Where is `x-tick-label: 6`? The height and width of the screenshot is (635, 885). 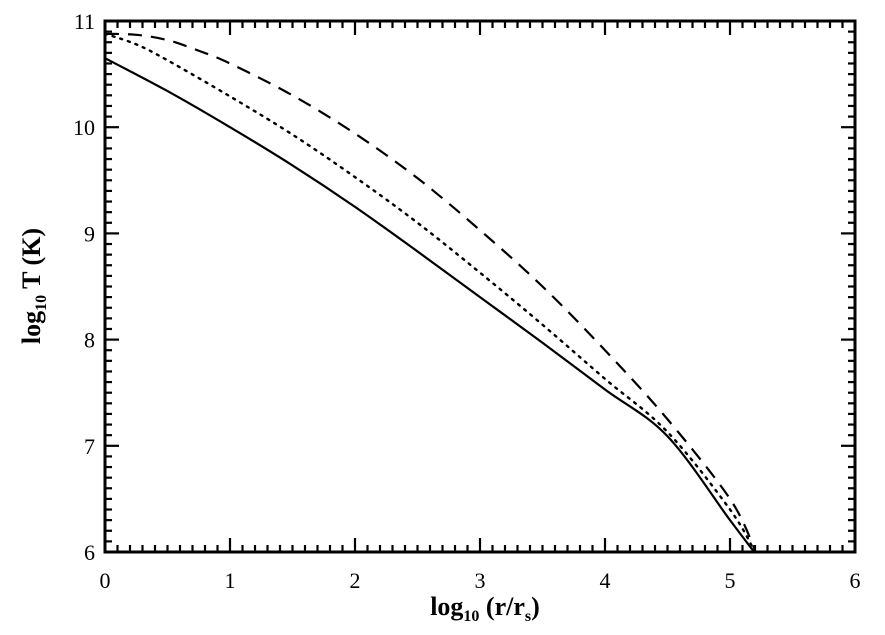
x-tick-label: 6 is located at coordinates (855, 580).